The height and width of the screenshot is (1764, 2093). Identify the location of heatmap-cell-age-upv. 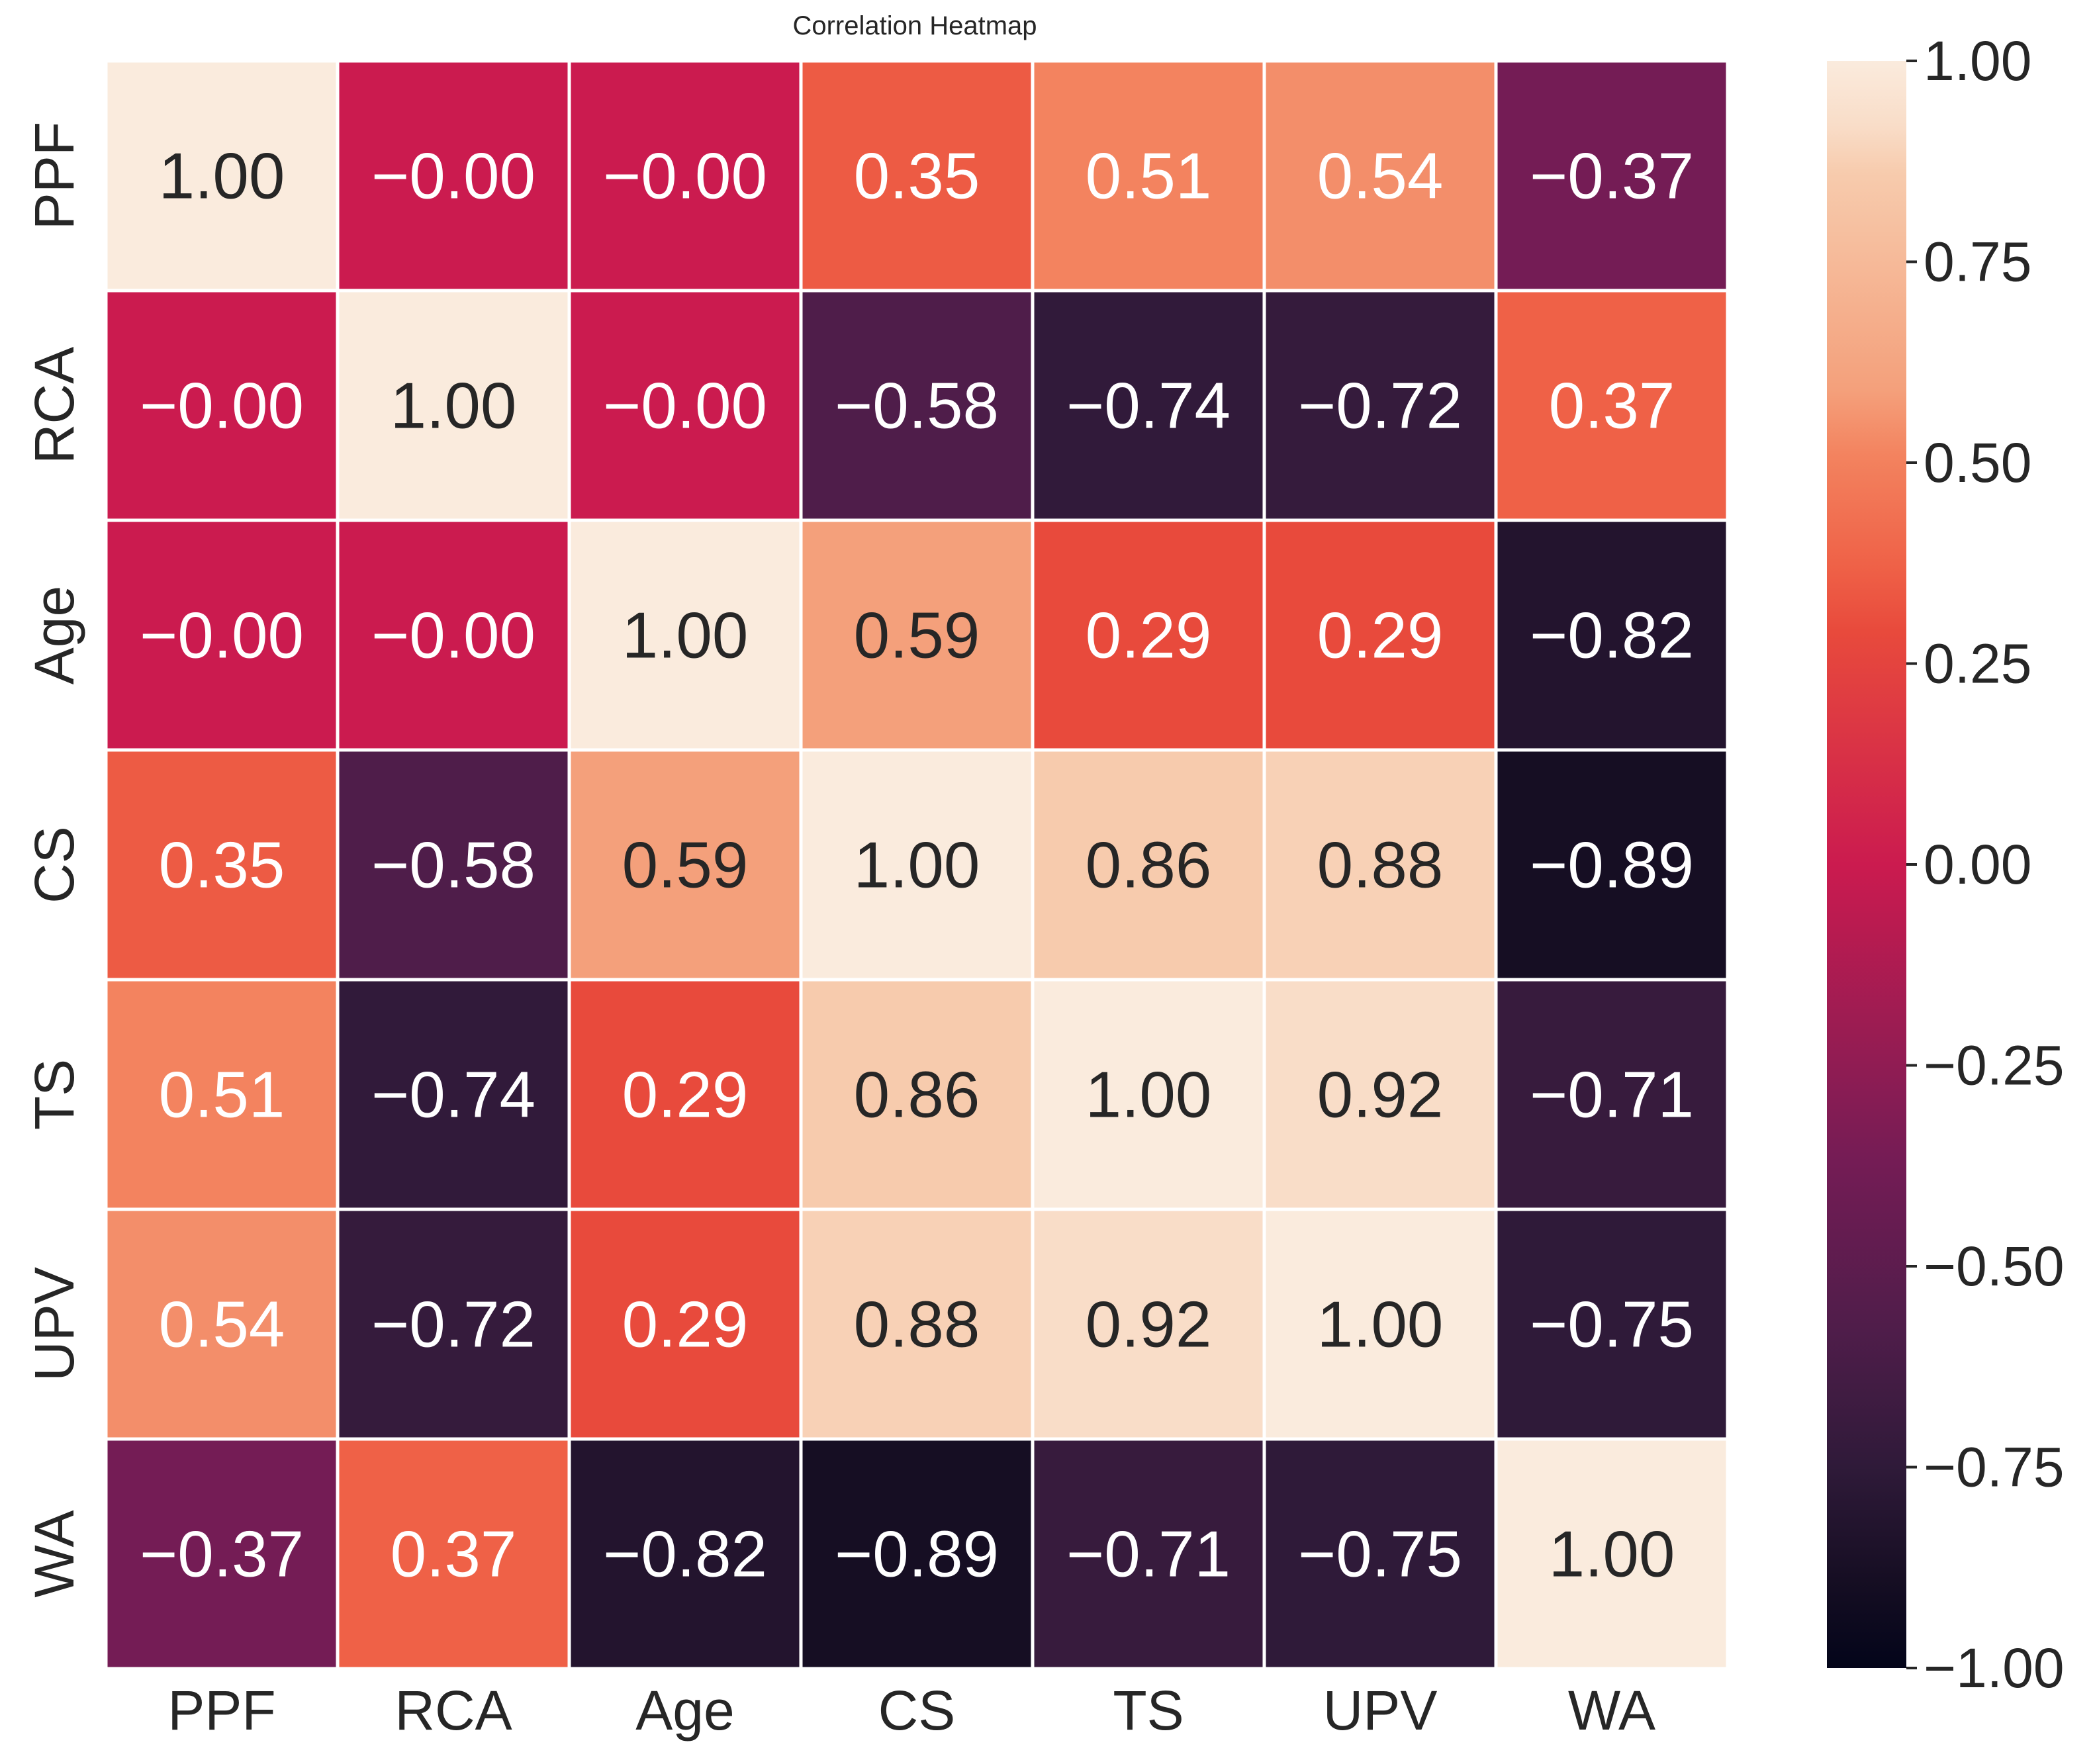
(1380, 635).